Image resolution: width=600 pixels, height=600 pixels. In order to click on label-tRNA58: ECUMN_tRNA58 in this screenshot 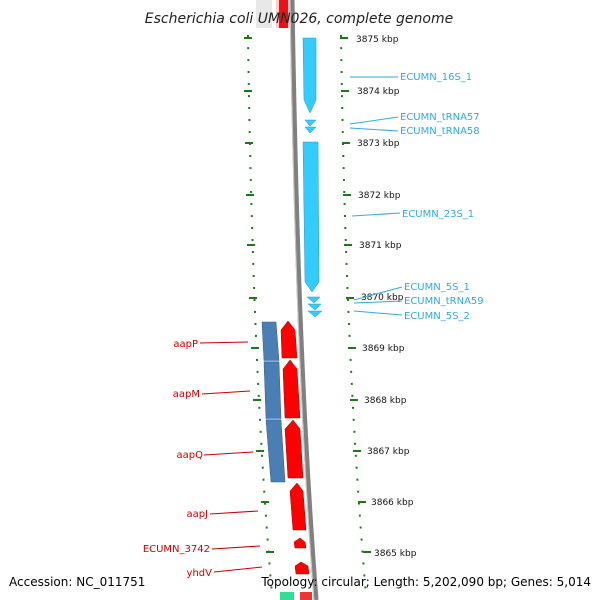, I will do `click(440, 131)`.